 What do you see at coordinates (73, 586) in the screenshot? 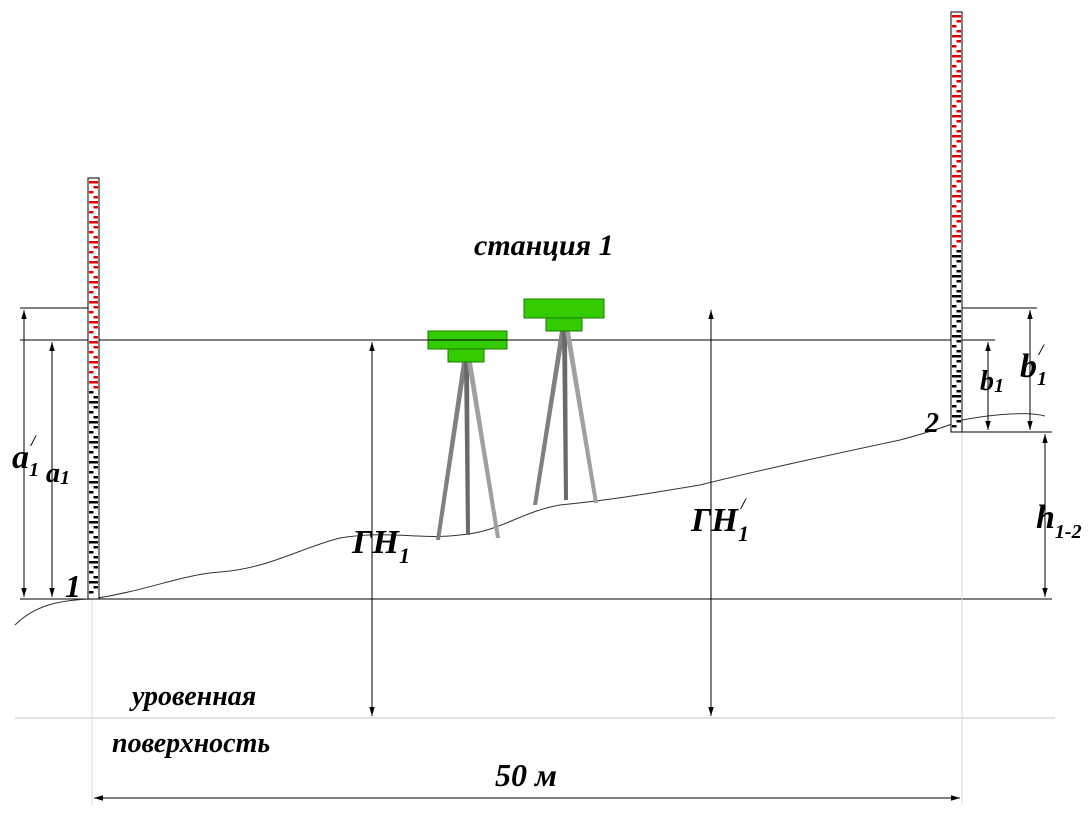
I see `point-1-label: 1` at bounding box center [73, 586].